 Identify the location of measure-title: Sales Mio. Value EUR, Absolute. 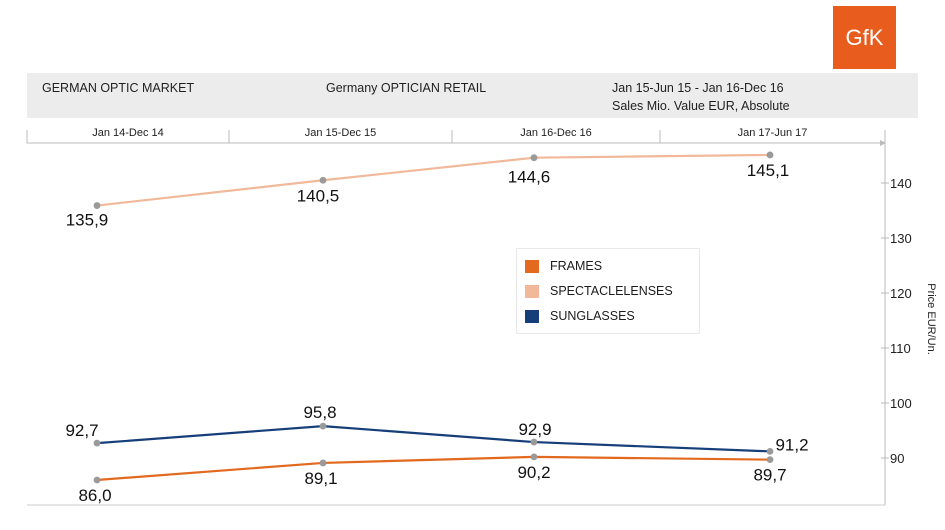
(701, 106).